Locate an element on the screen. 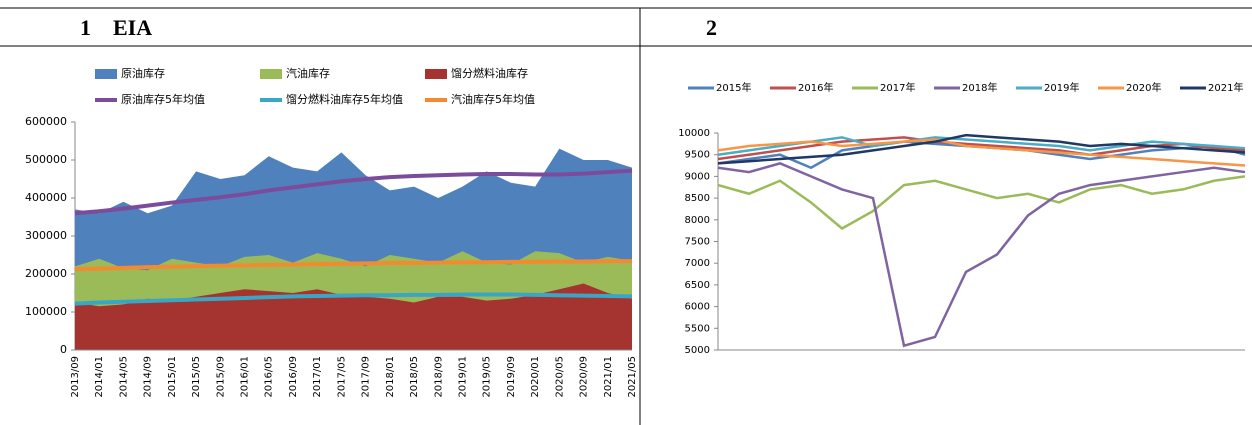  x-tick-label: 2018/09 is located at coordinates (438, 377).